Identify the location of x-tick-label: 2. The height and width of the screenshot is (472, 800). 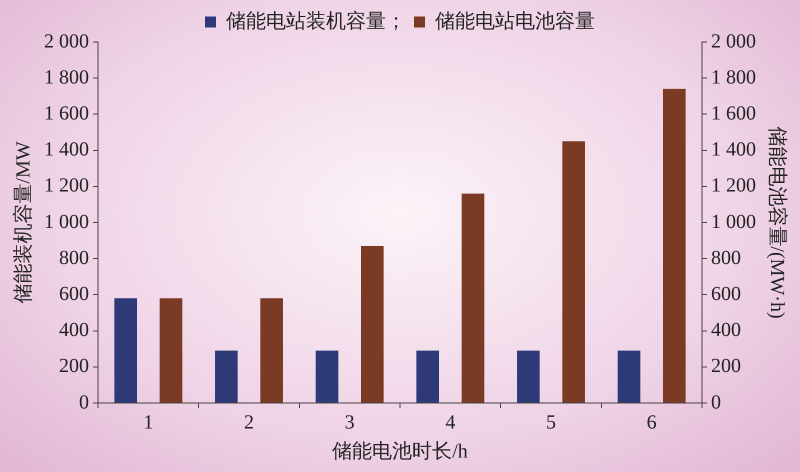
(249, 422).